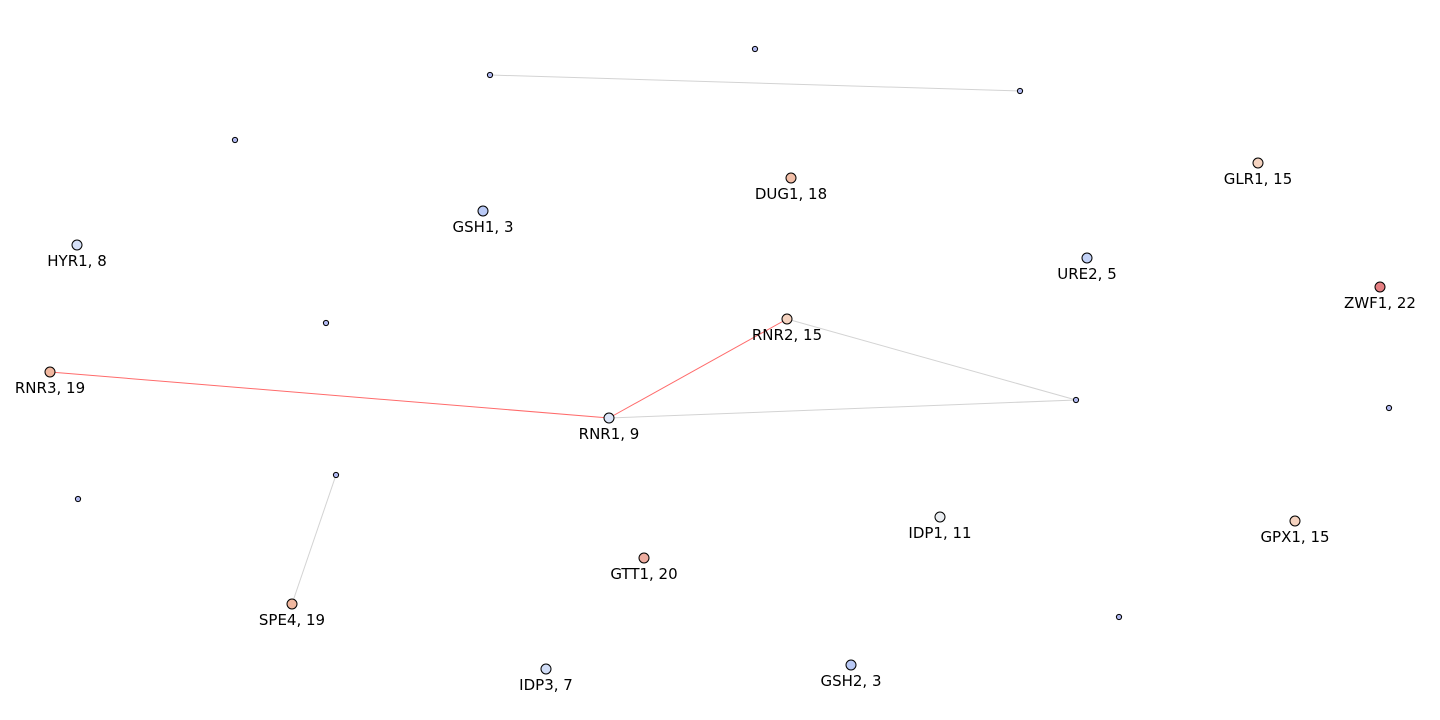  Describe the element at coordinates (931, 359) in the screenshot. I see `edge-rnr2-s6` at that location.